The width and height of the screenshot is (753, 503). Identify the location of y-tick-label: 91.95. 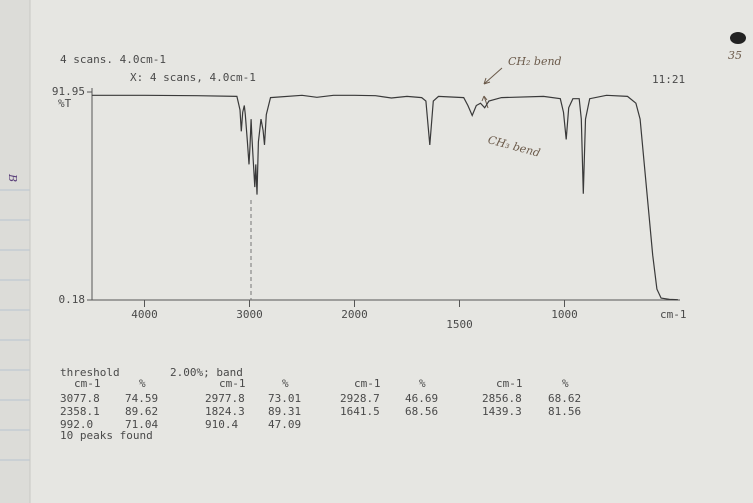
(68, 91).